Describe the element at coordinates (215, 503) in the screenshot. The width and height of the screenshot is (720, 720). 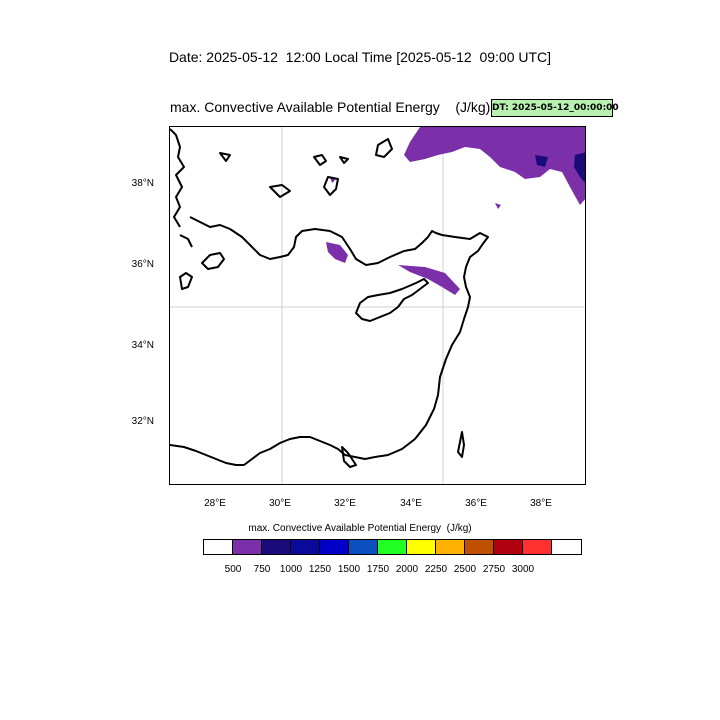
I see `lon-tick-label: 28°E` at that location.